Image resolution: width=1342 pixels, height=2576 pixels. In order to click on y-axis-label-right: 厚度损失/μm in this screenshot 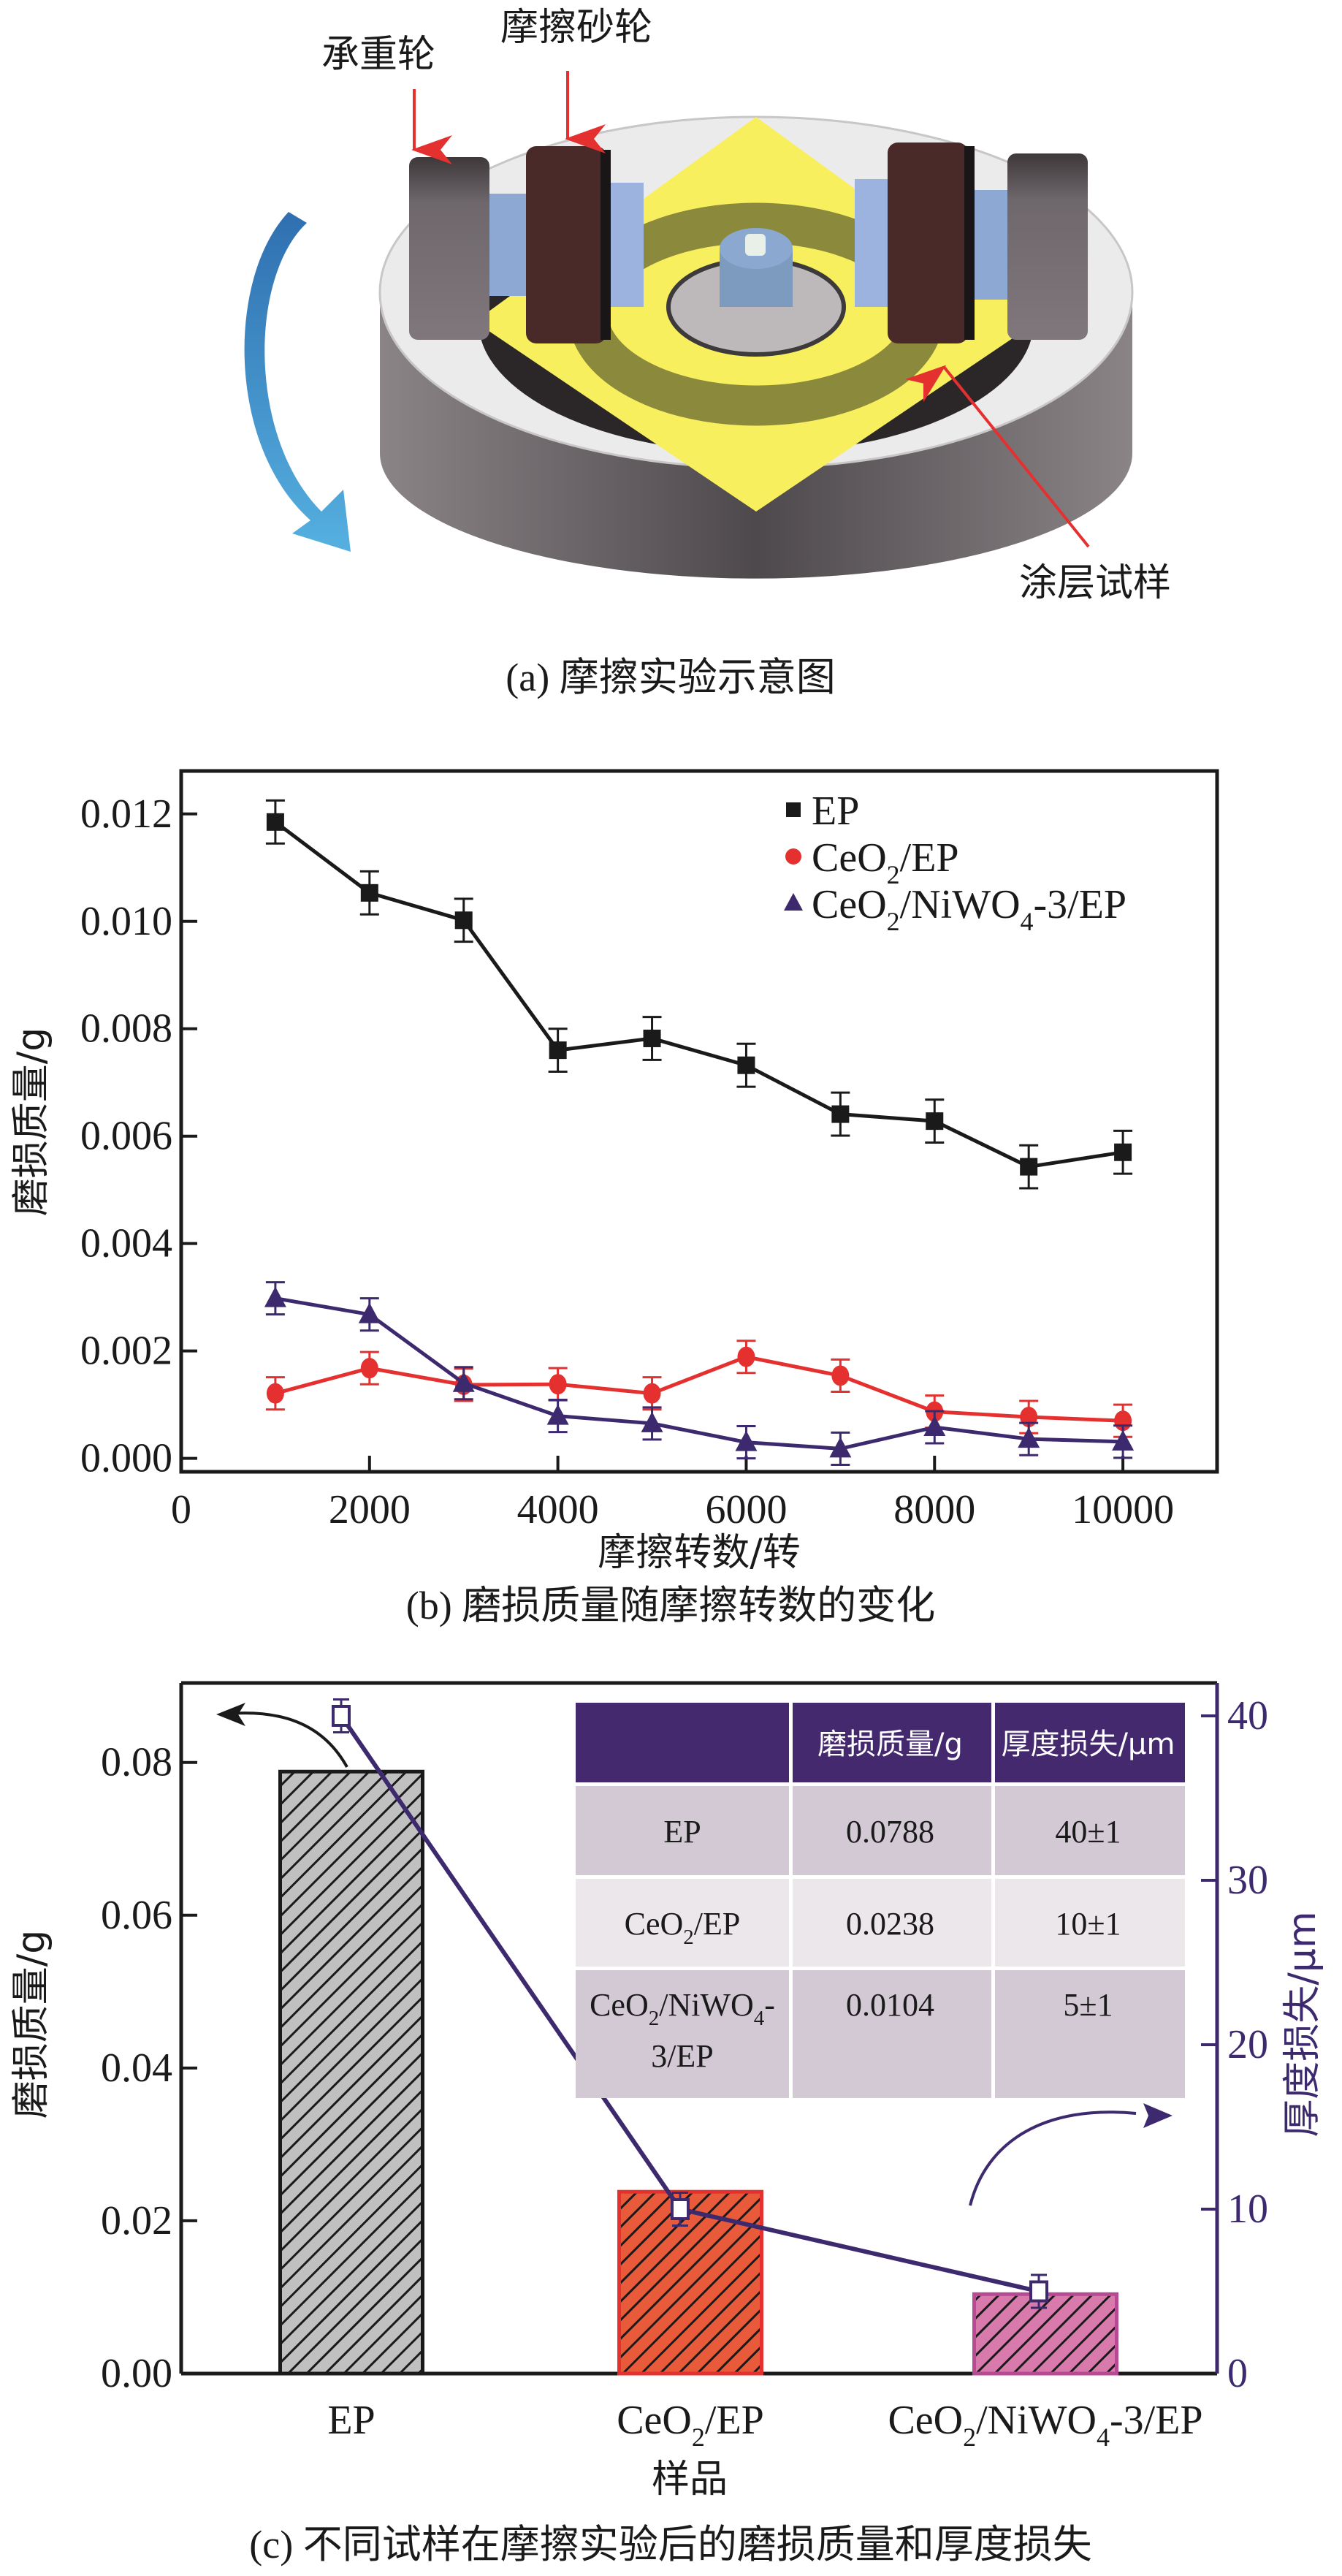, I will do `click(1302, 2024)`.